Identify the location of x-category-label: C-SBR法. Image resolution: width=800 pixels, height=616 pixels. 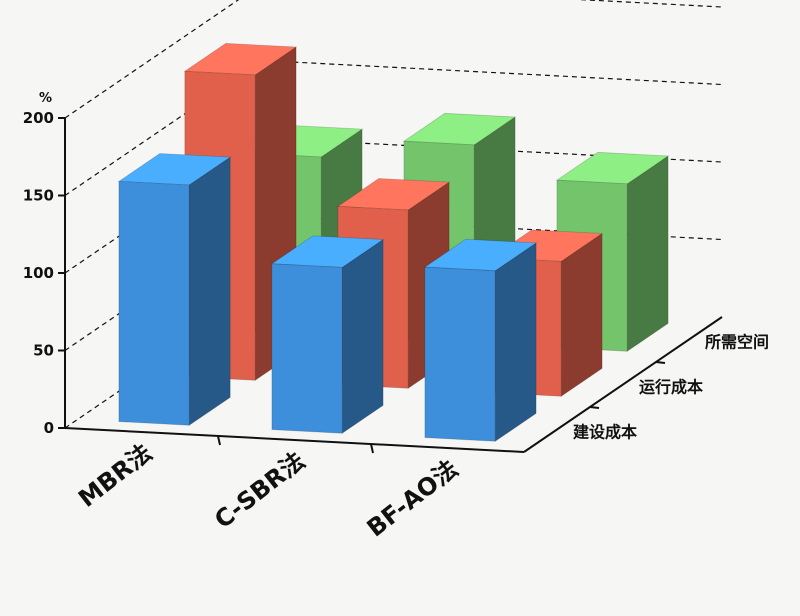
(259, 490).